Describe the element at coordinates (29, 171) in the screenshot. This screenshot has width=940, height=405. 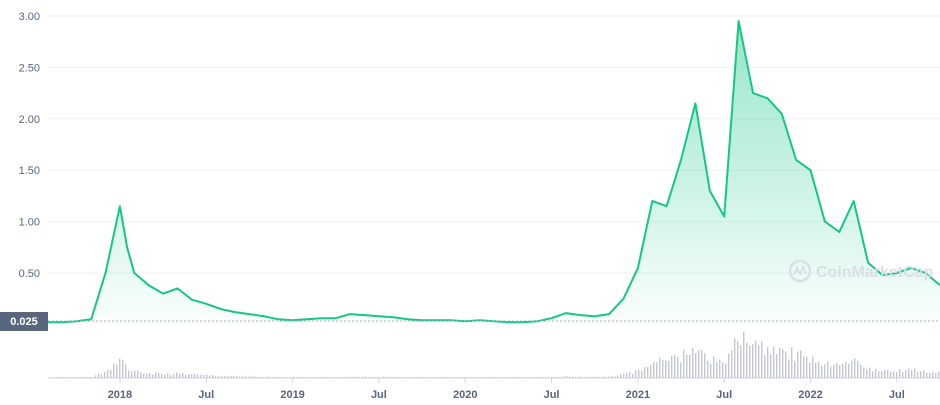
I see `y-tick-label: 1.50` at that location.